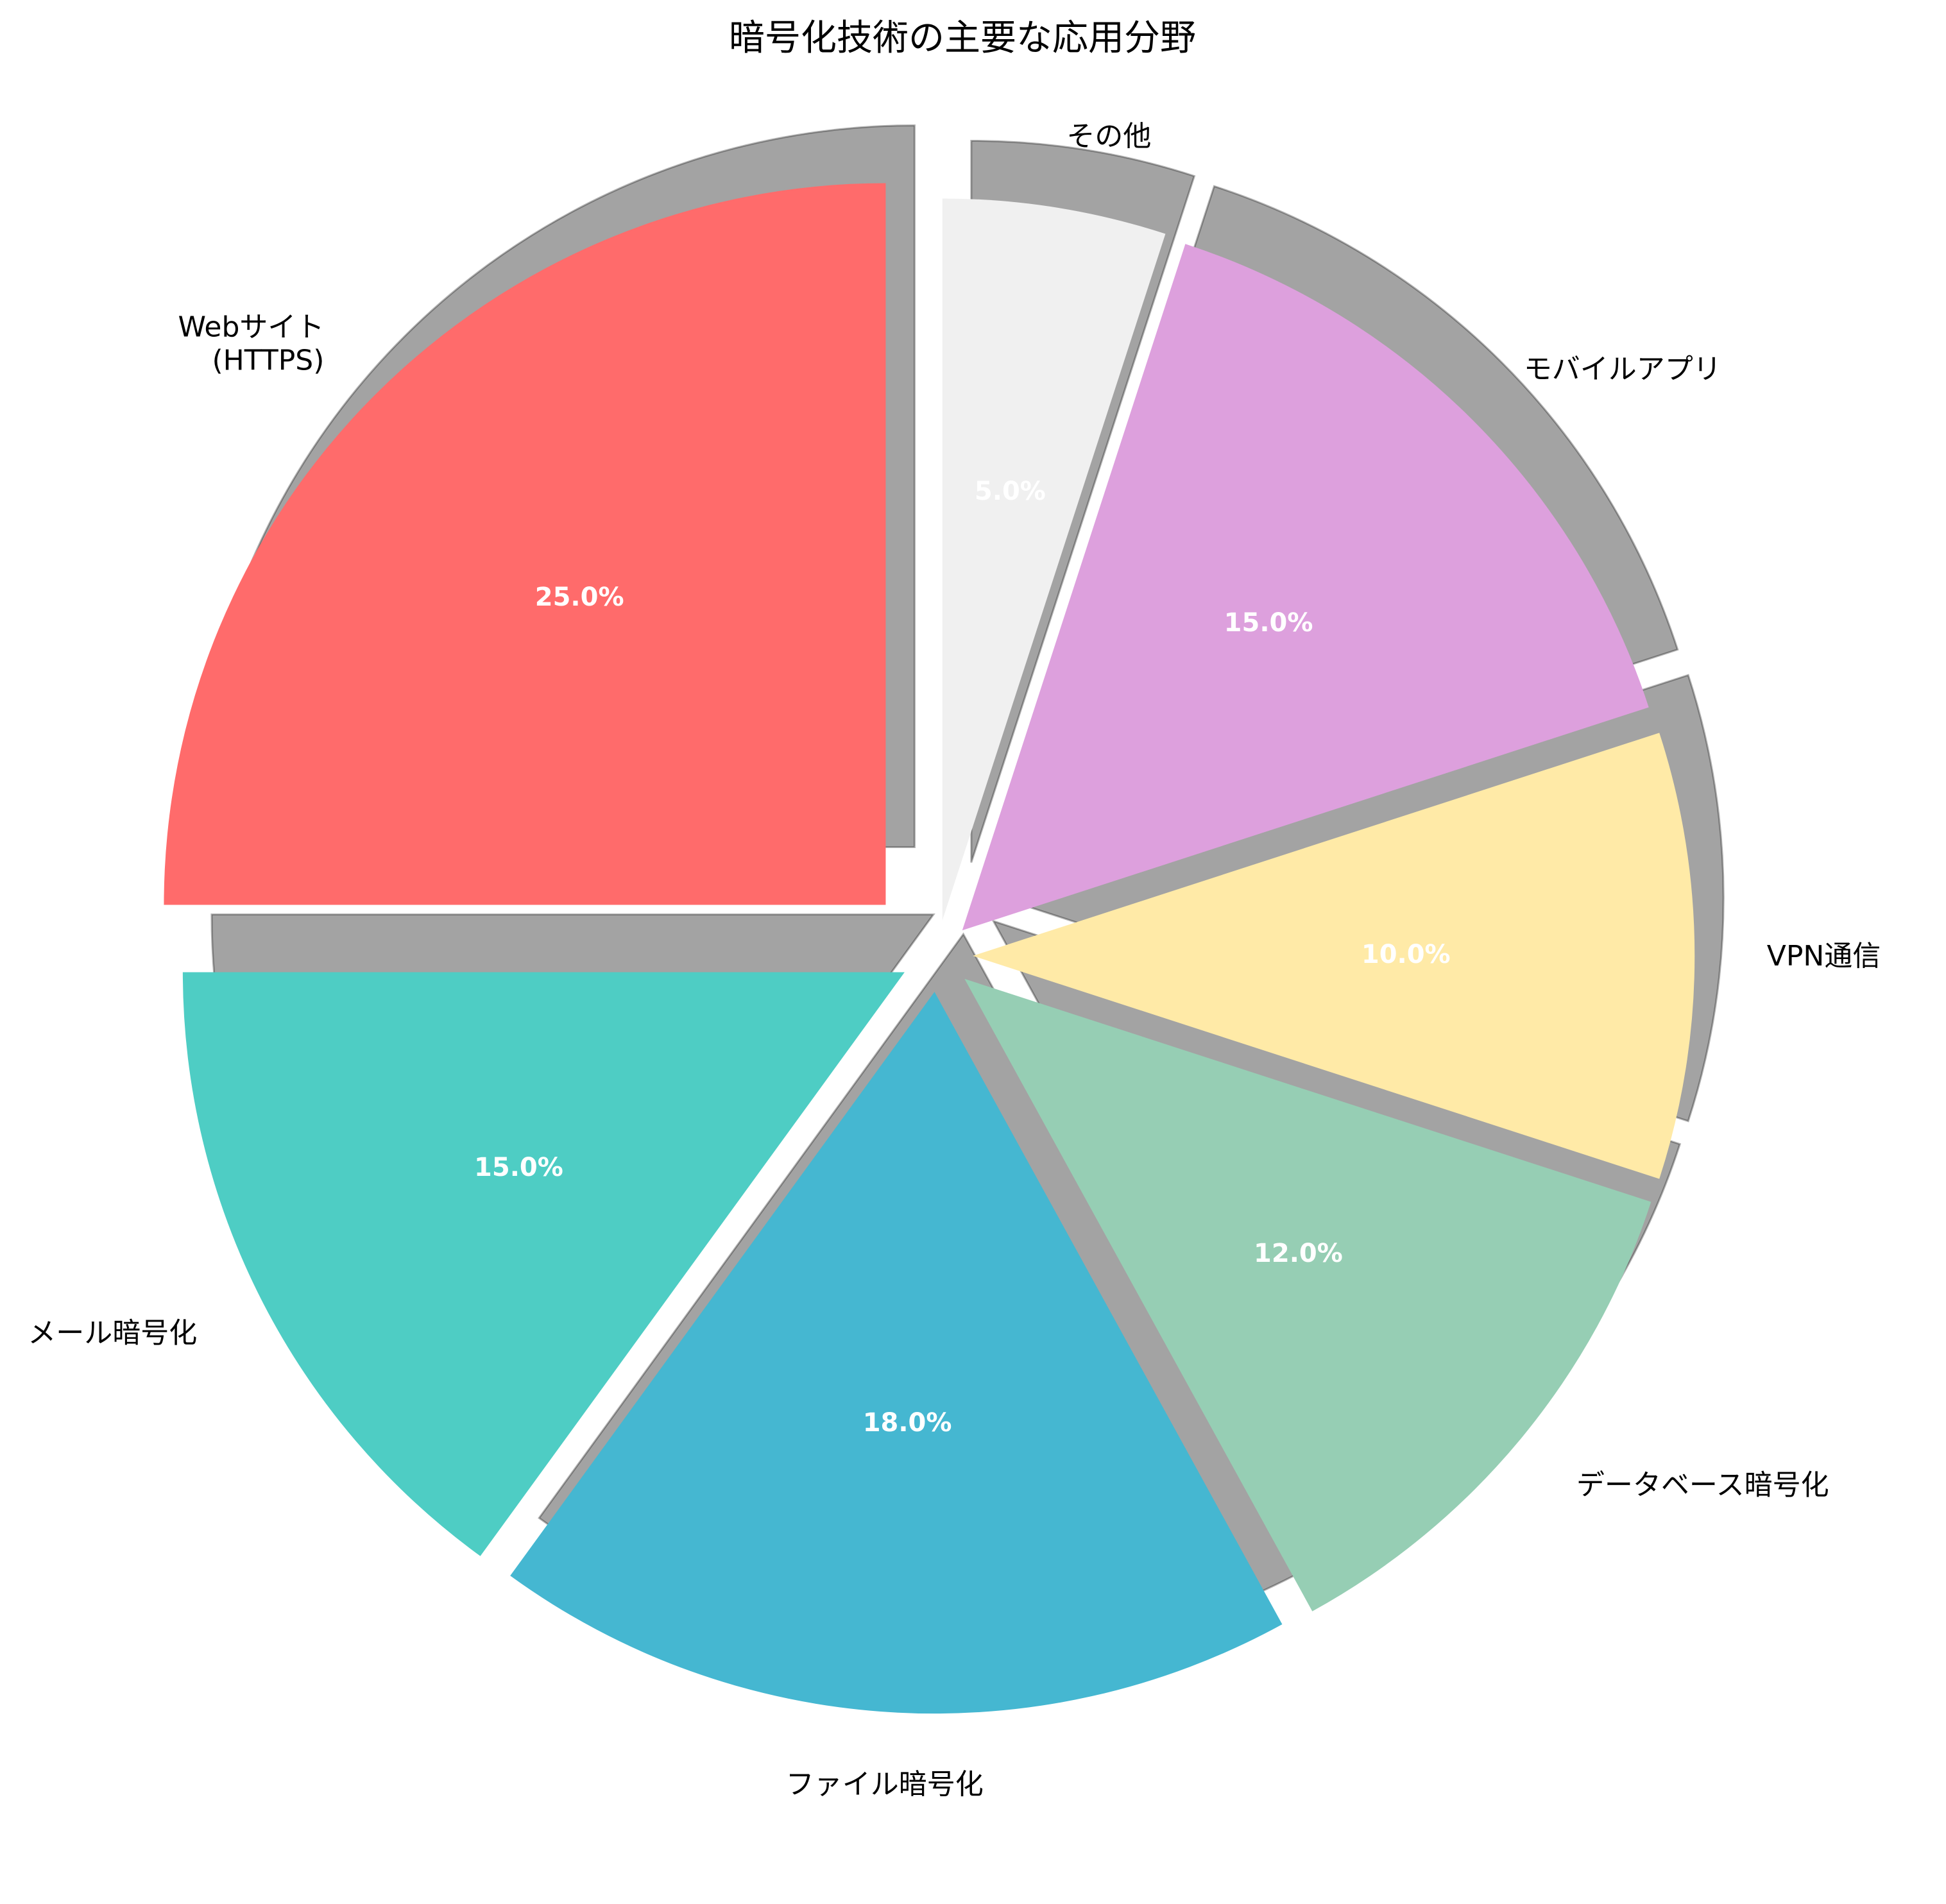  I want to click on percent-label-email-encryption: 15.0%, so click(518, 1167).